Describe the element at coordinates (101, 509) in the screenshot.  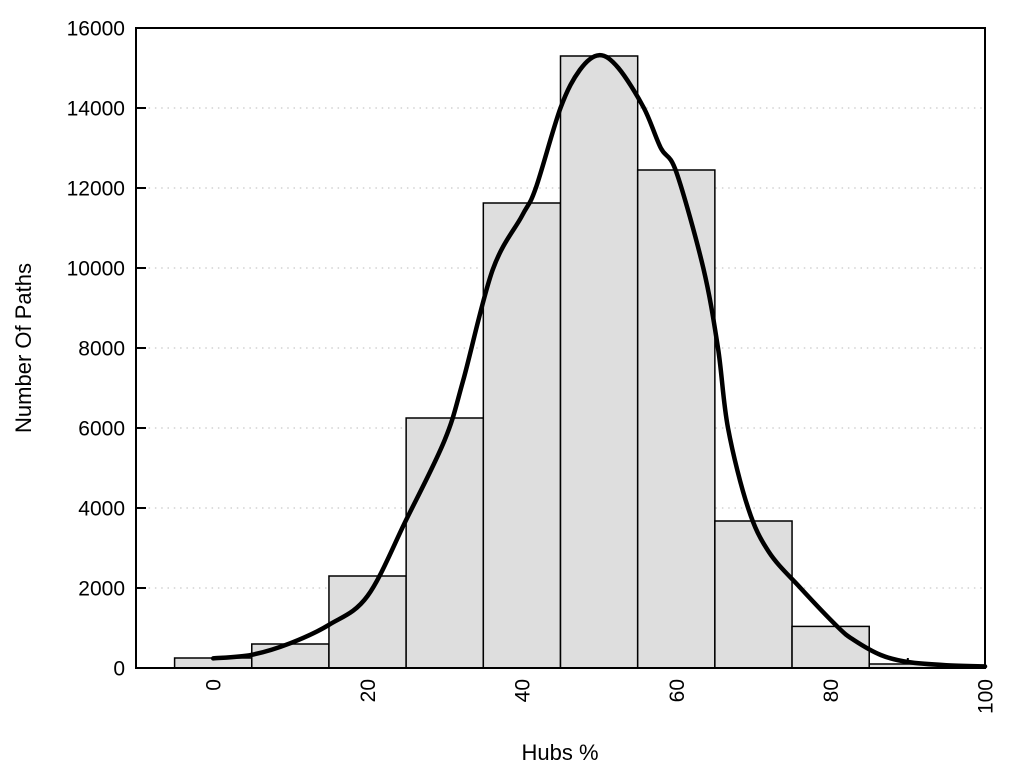
I see `y-tick-label: 4000` at that location.